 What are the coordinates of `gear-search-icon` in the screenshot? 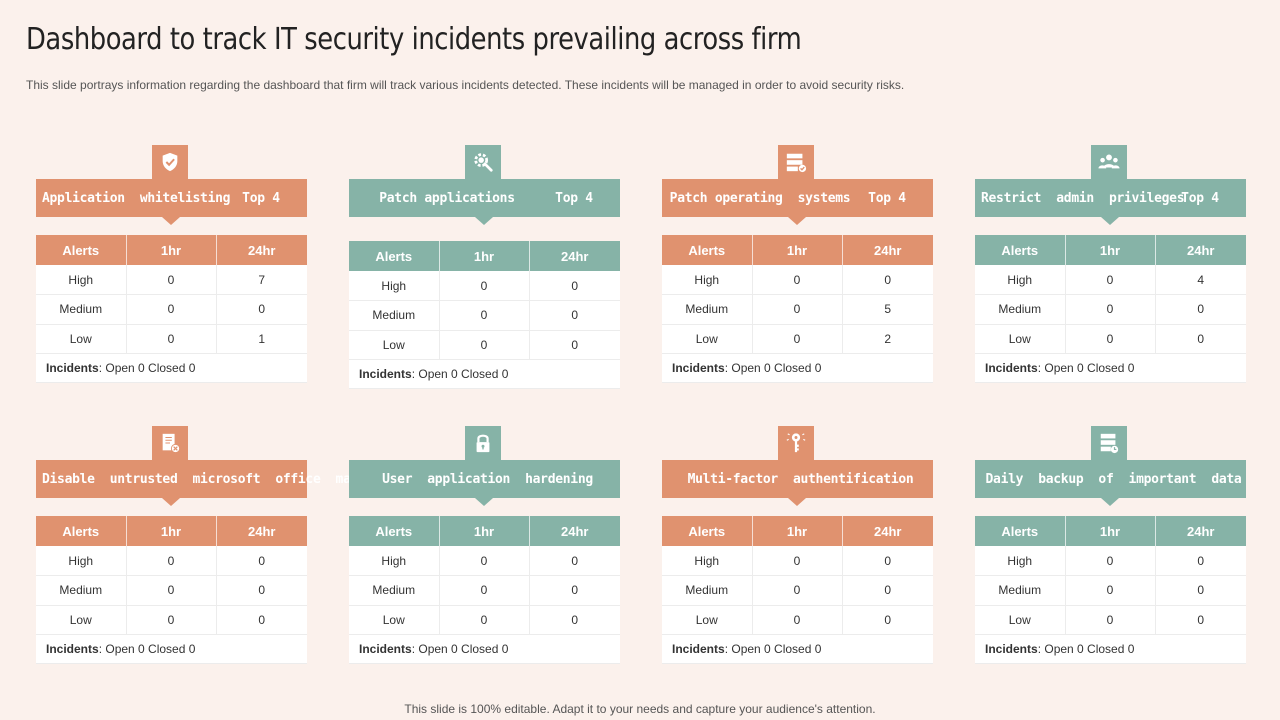 It's located at (483, 162).